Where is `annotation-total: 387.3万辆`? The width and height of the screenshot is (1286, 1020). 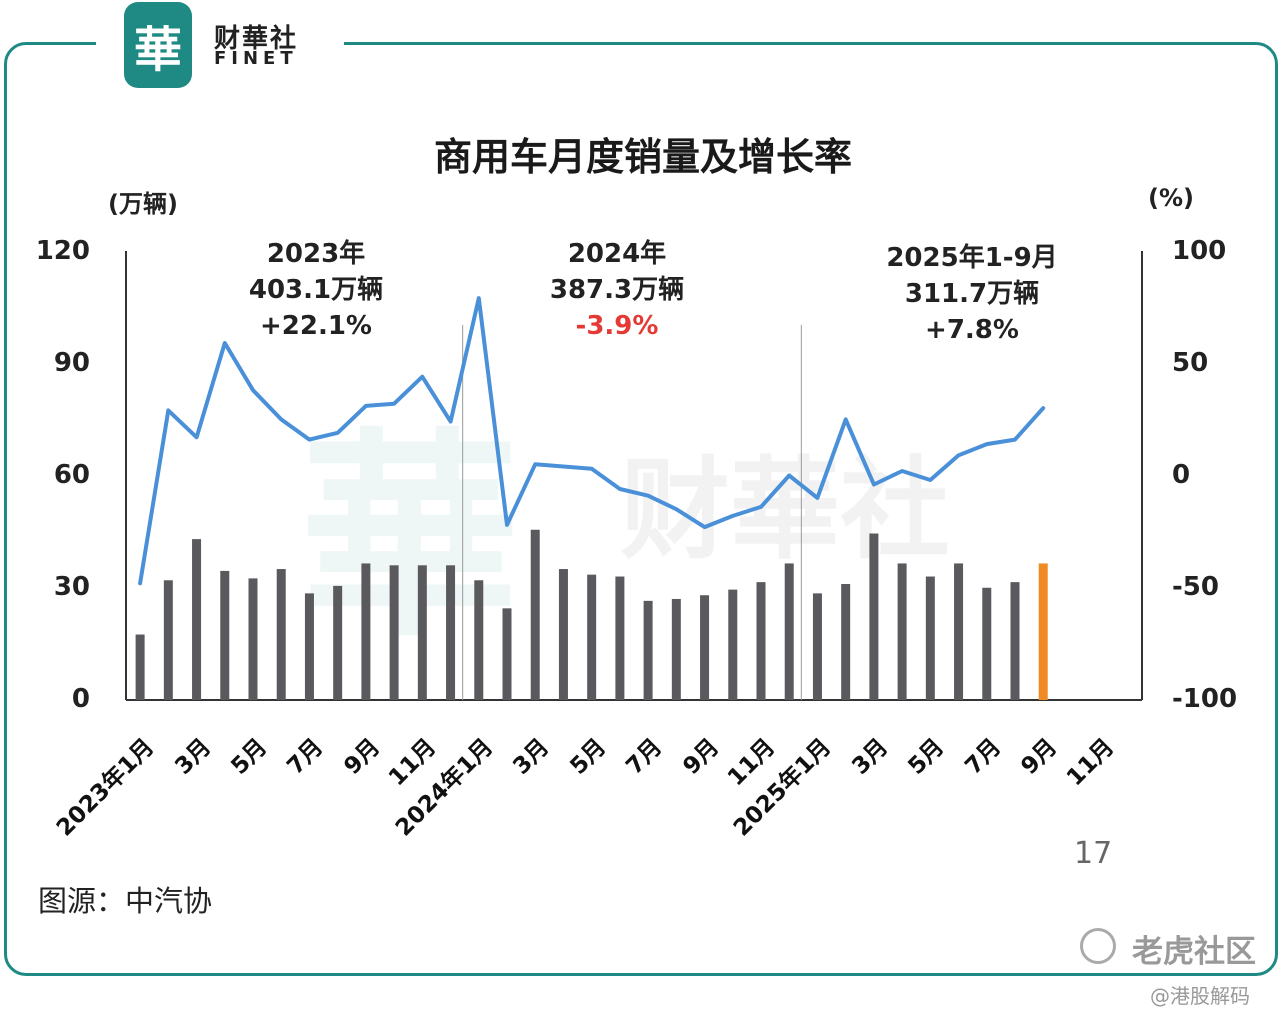 annotation-total: 387.3万辆 is located at coordinates (617, 290).